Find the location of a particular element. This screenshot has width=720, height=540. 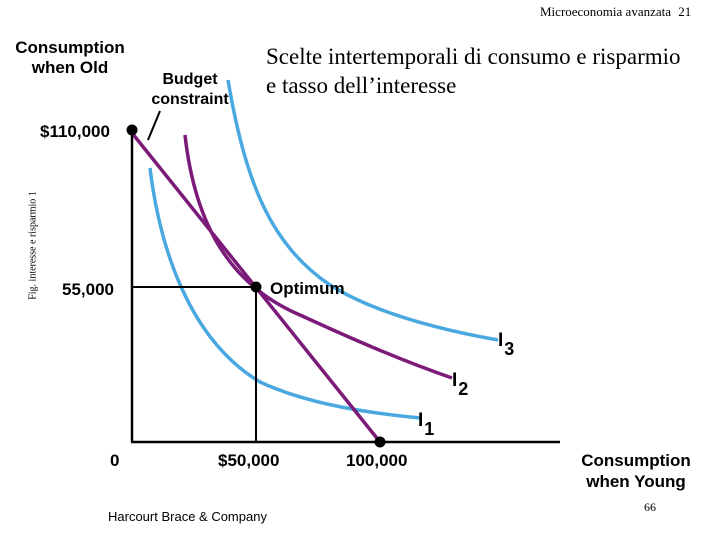

publisher-footer: Harcourt Brace & Company is located at coordinates (187, 516).